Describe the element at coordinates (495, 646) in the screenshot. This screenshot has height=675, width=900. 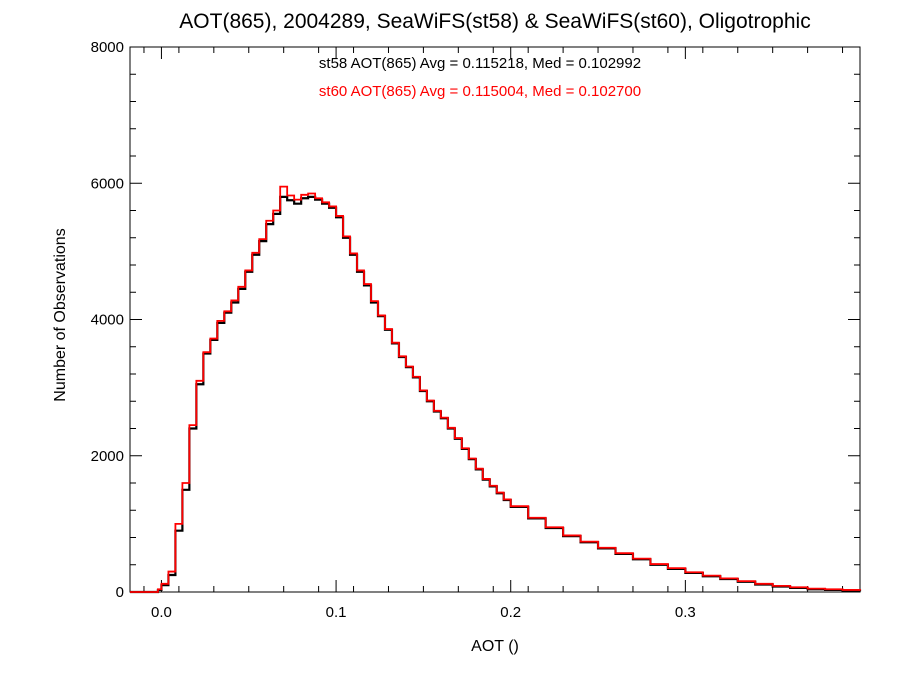
I see `x-axis-label: AOT ()` at that location.